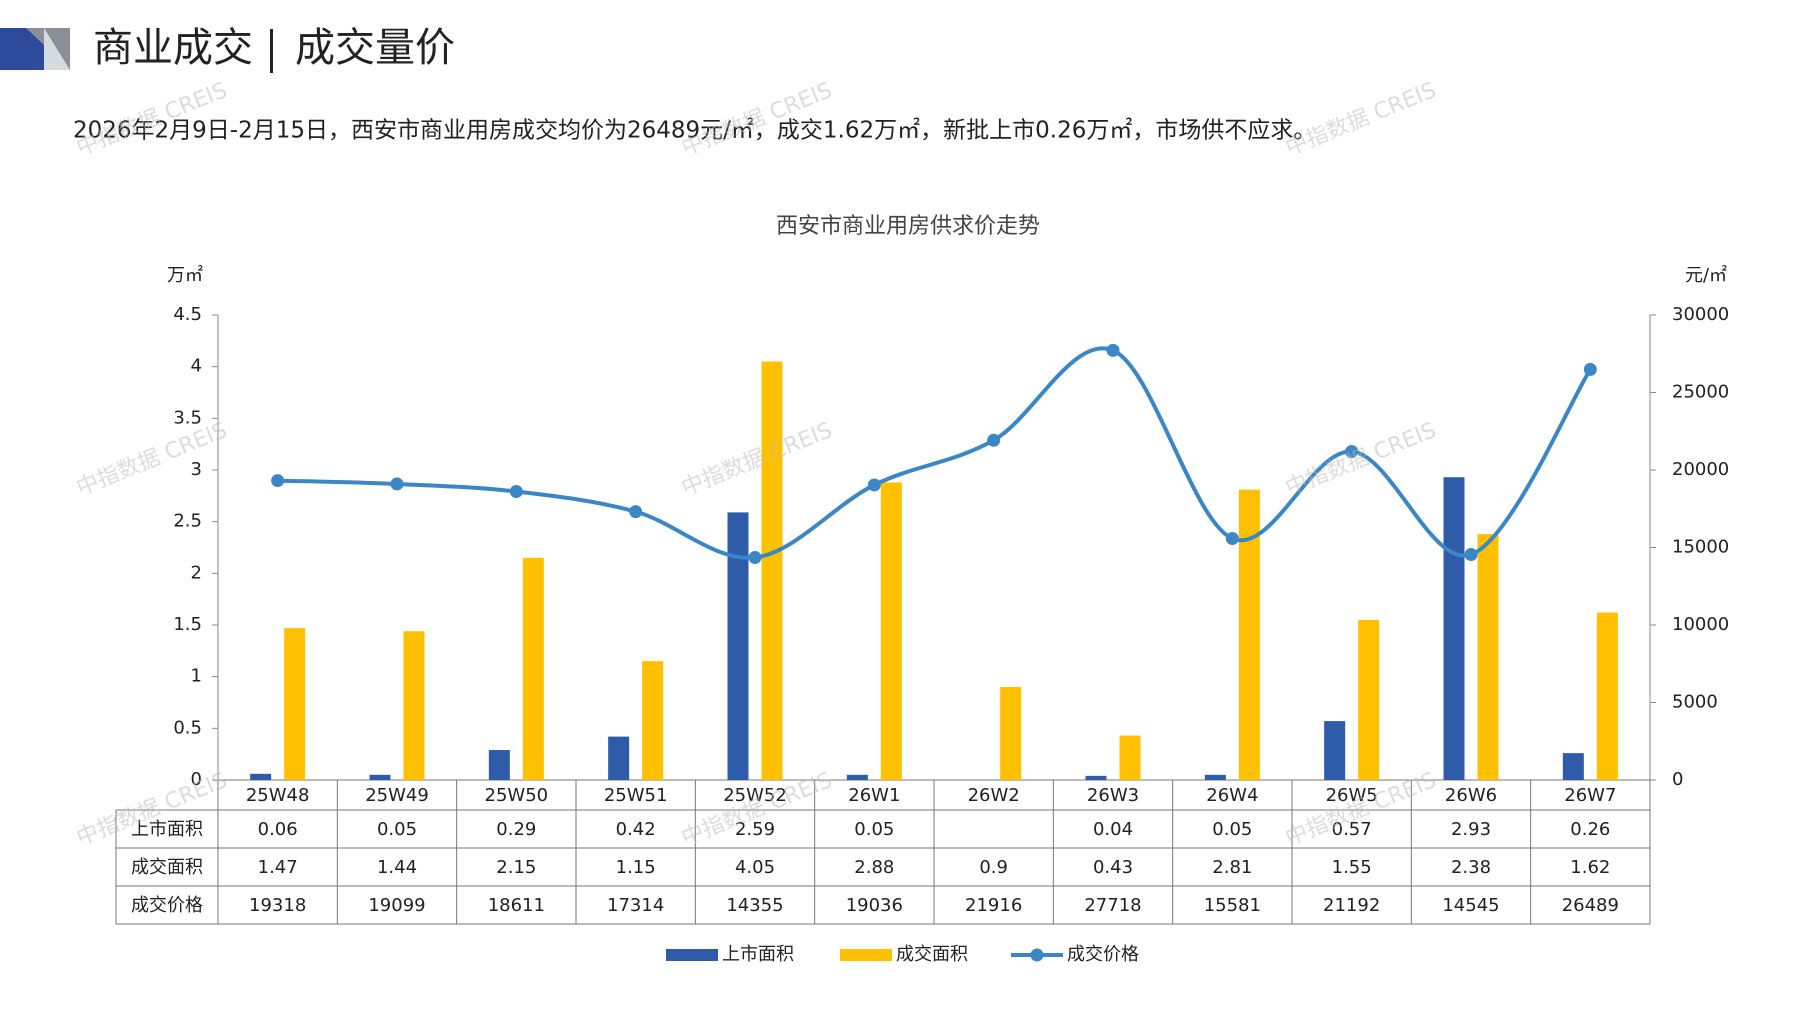  What do you see at coordinates (187, 314) in the screenshot?
I see `y-tick-label: 4.5` at bounding box center [187, 314].